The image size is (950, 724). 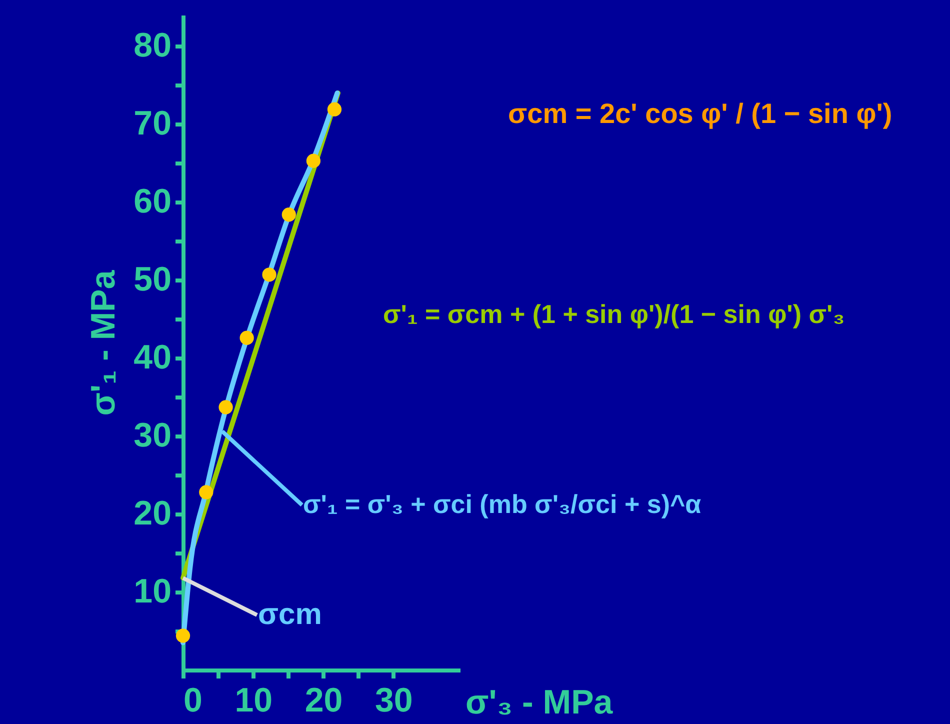 What do you see at coordinates (253, 701) in the screenshot?
I see `x-tick-label: 10` at bounding box center [253, 701].